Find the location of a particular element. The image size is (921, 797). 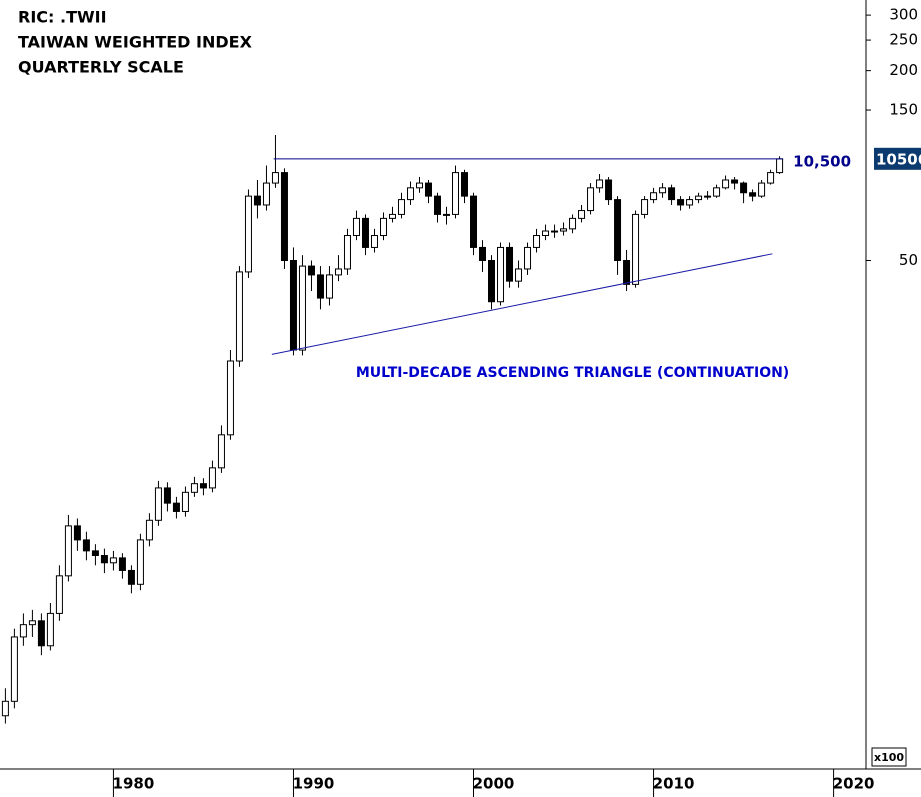

title-line: QUARTERLY SCALE is located at coordinates (101, 67).